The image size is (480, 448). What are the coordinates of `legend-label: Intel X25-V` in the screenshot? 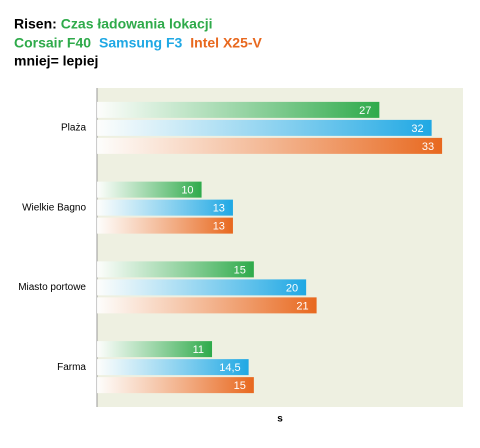 It's located at (226, 43).